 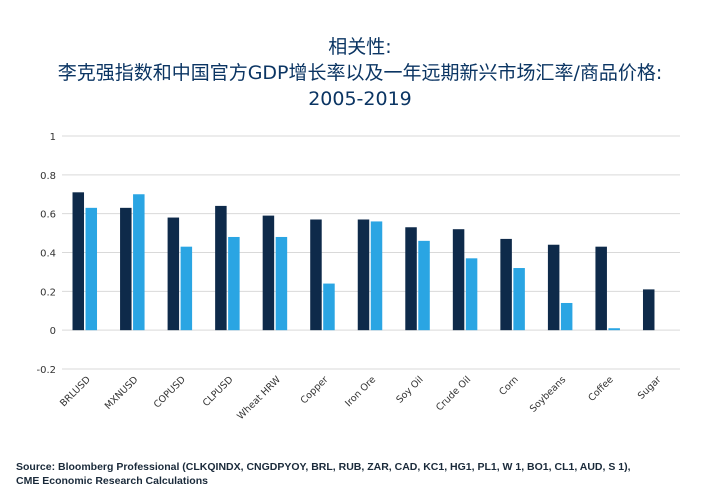 What do you see at coordinates (360, 391) in the screenshot?
I see `x-tick-label: Iron Ore` at bounding box center [360, 391].